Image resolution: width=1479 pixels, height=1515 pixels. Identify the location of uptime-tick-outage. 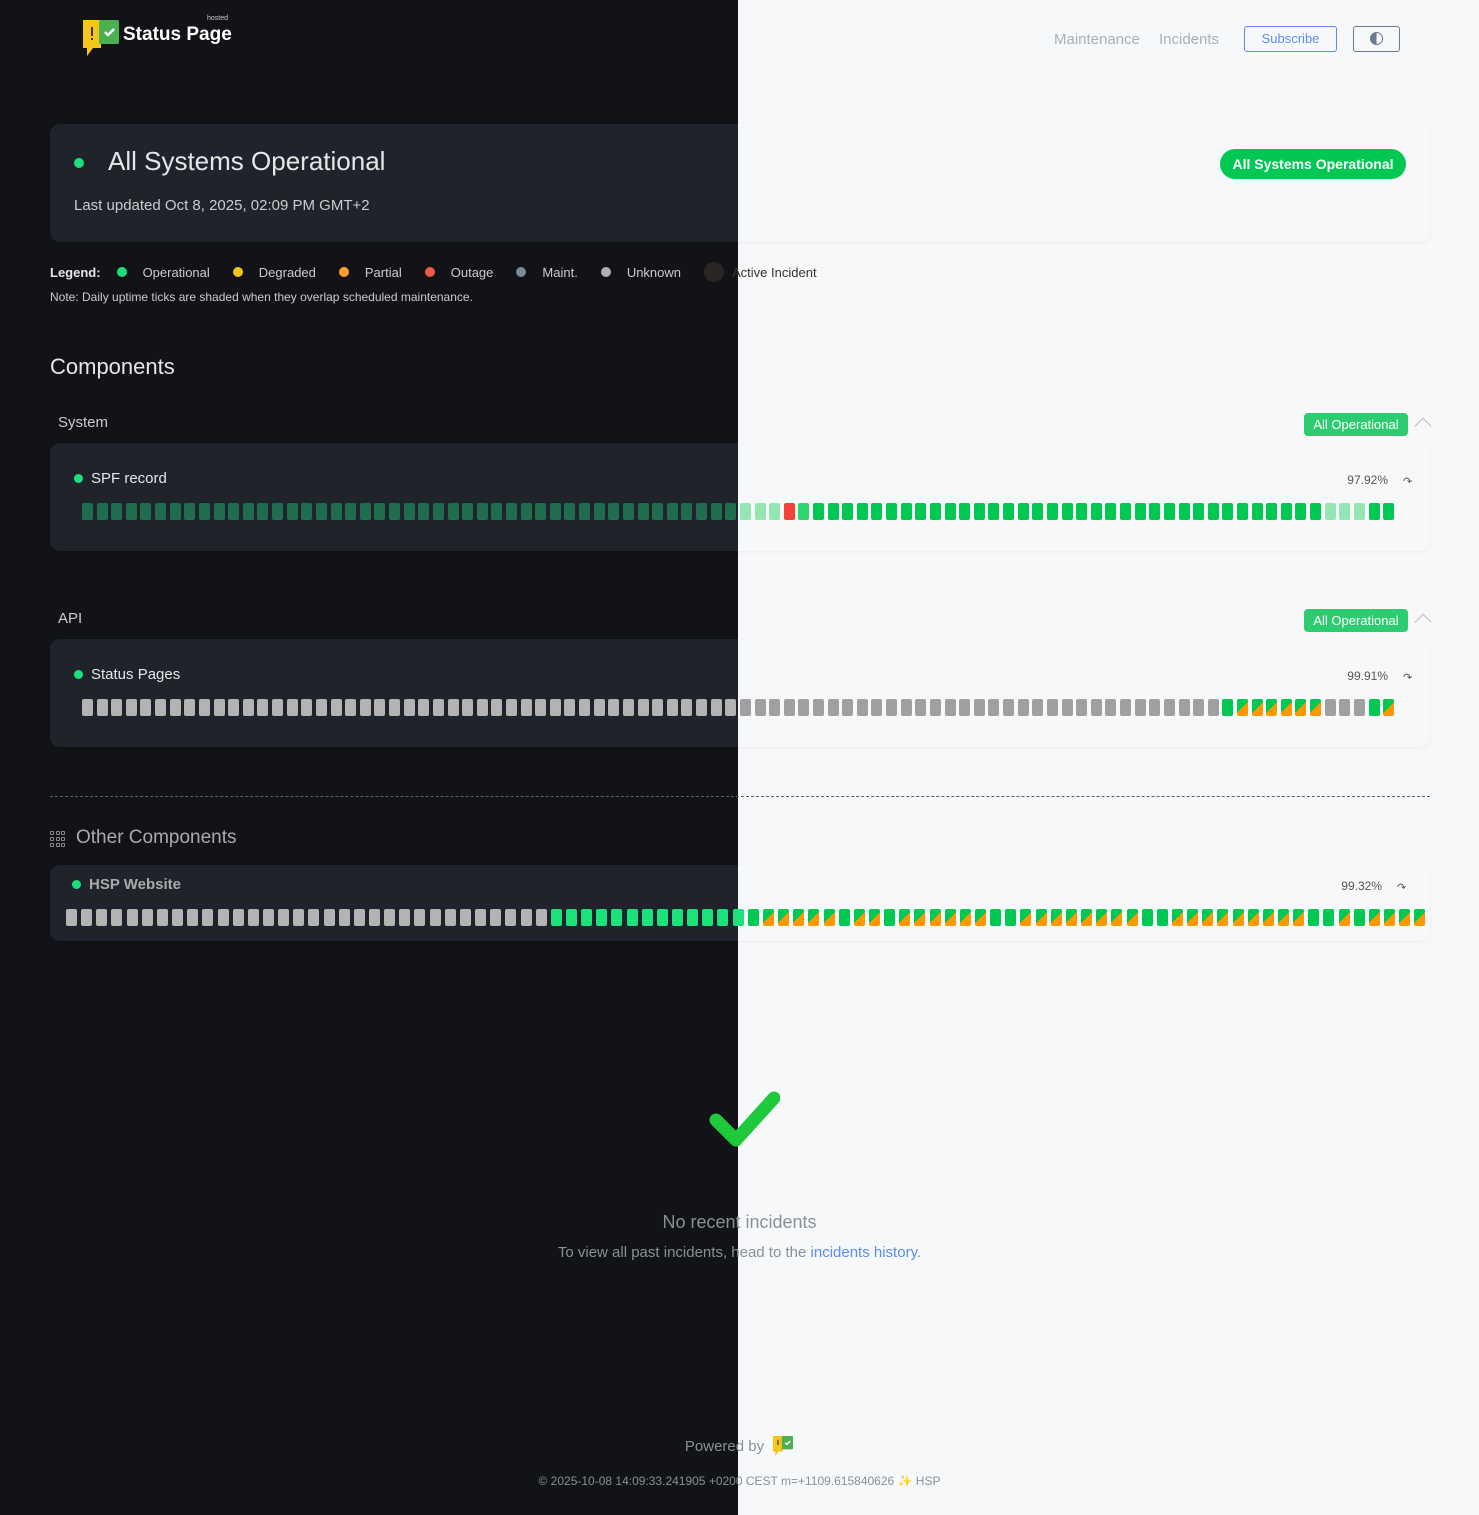
(789, 511).